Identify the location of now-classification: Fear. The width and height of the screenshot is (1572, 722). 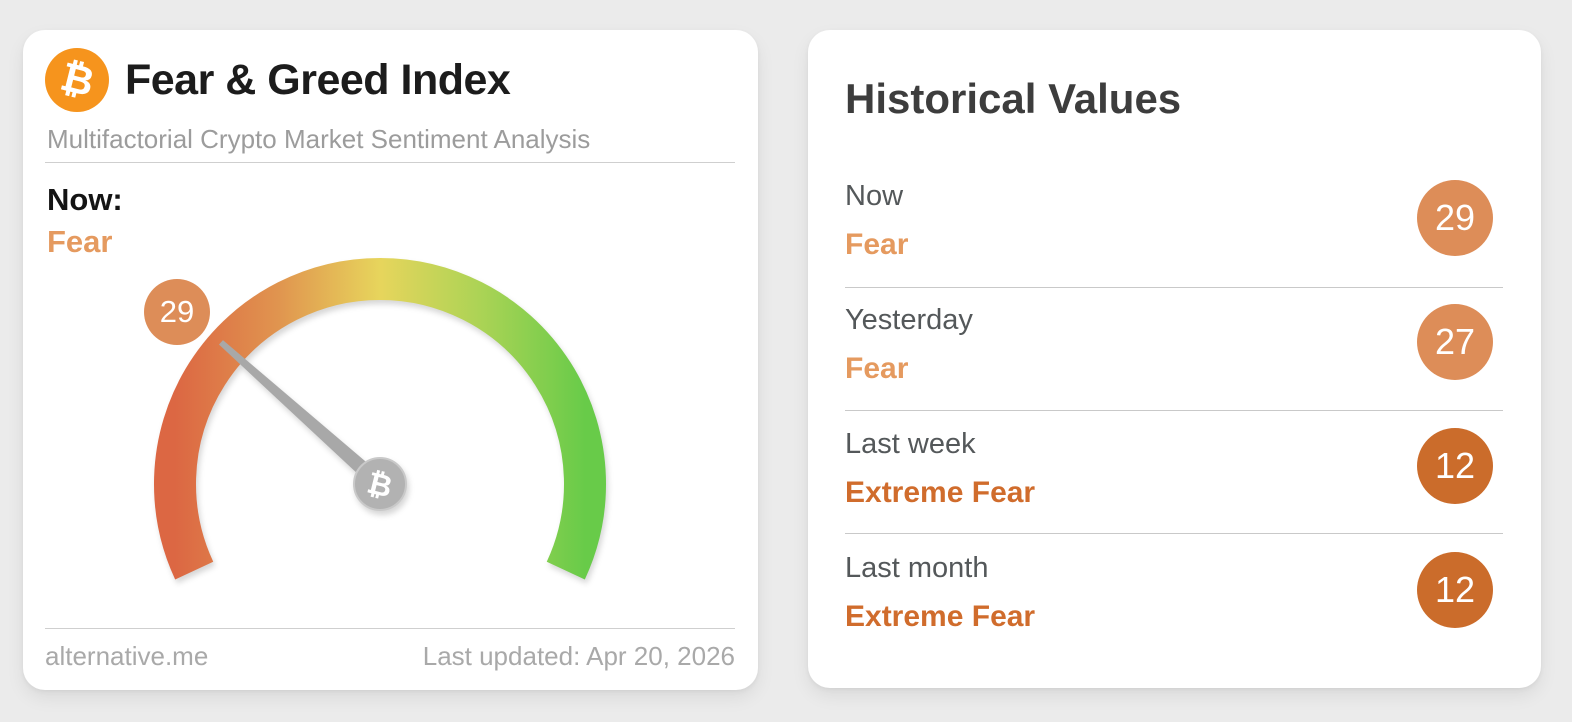
(80, 241).